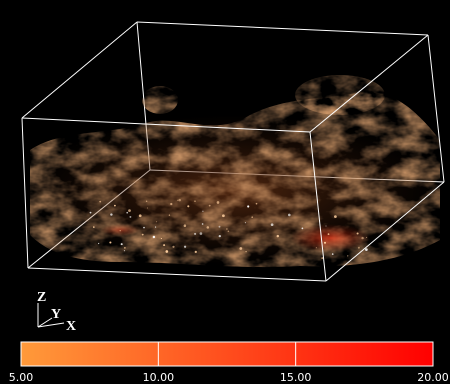 Image resolution: width=450 pixels, height=384 pixels. What do you see at coordinates (51, 325) in the screenshot?
I see `x-axis-line` at bounding box center [51, 325].